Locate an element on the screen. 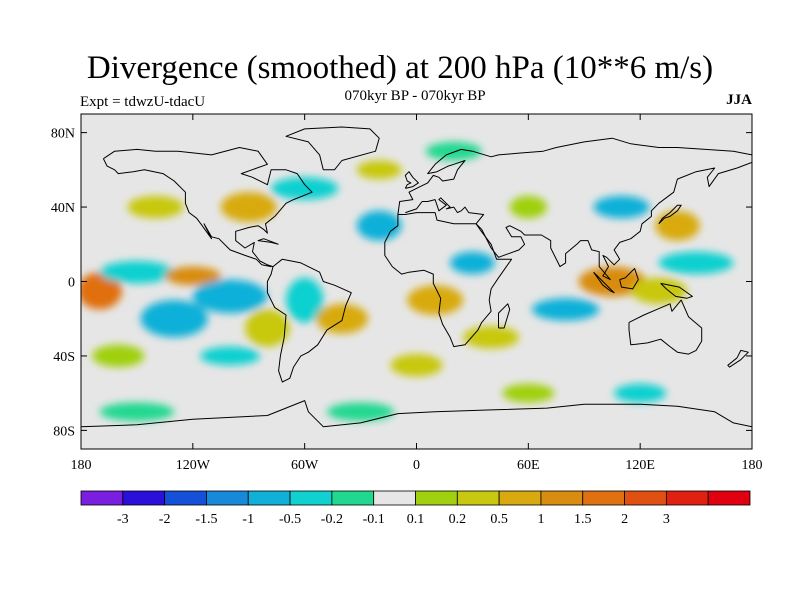  lat-tick-label-4: 80S is located at coordinates (64, 431).